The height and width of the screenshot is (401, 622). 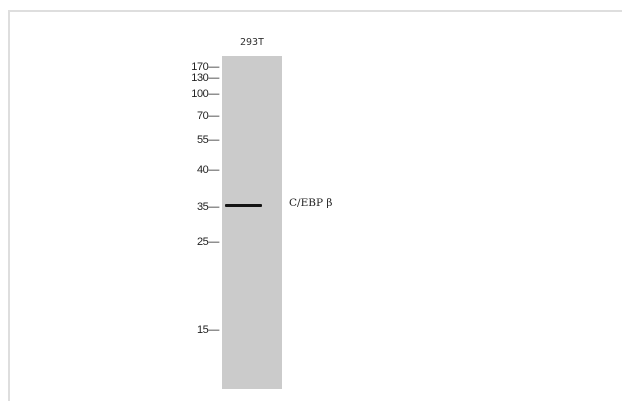 I want to click on protein-band, so click(x=243, y=205).